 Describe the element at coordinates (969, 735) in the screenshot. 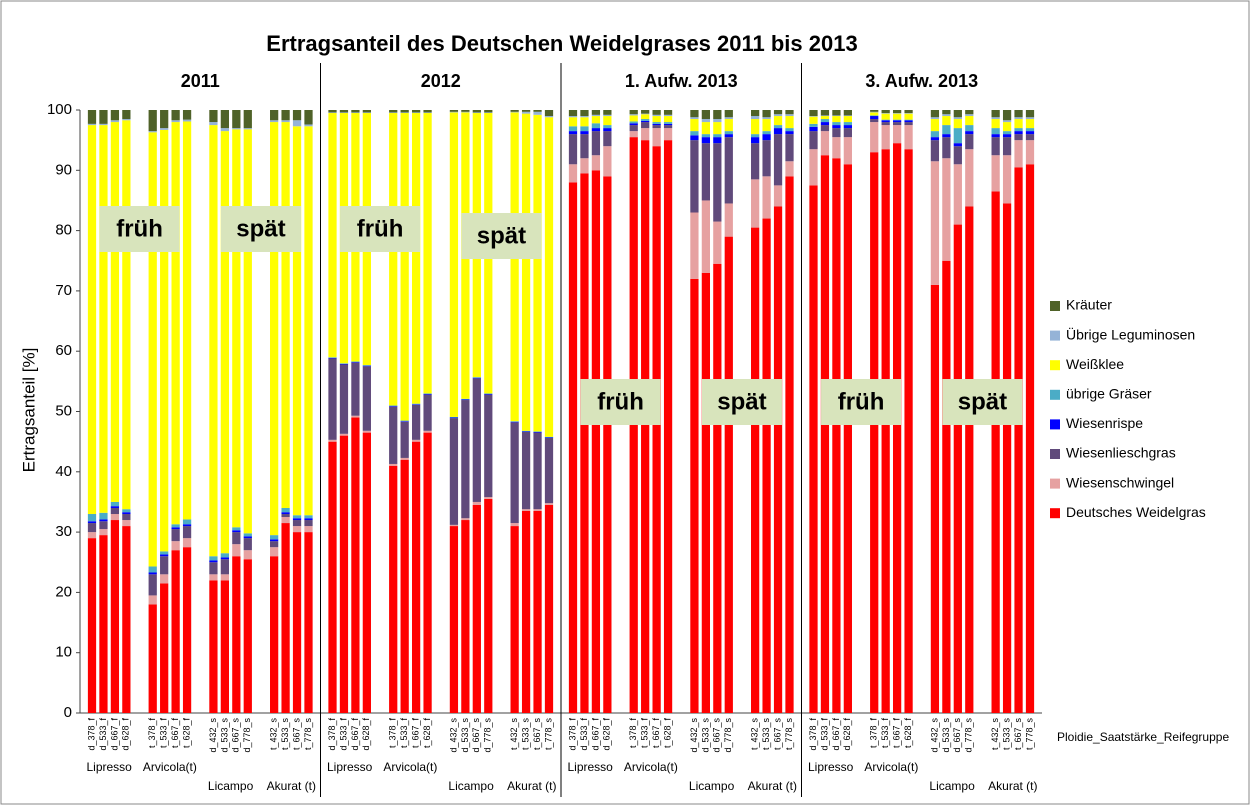

I see `x-tick-label: d_778_s` at that location.